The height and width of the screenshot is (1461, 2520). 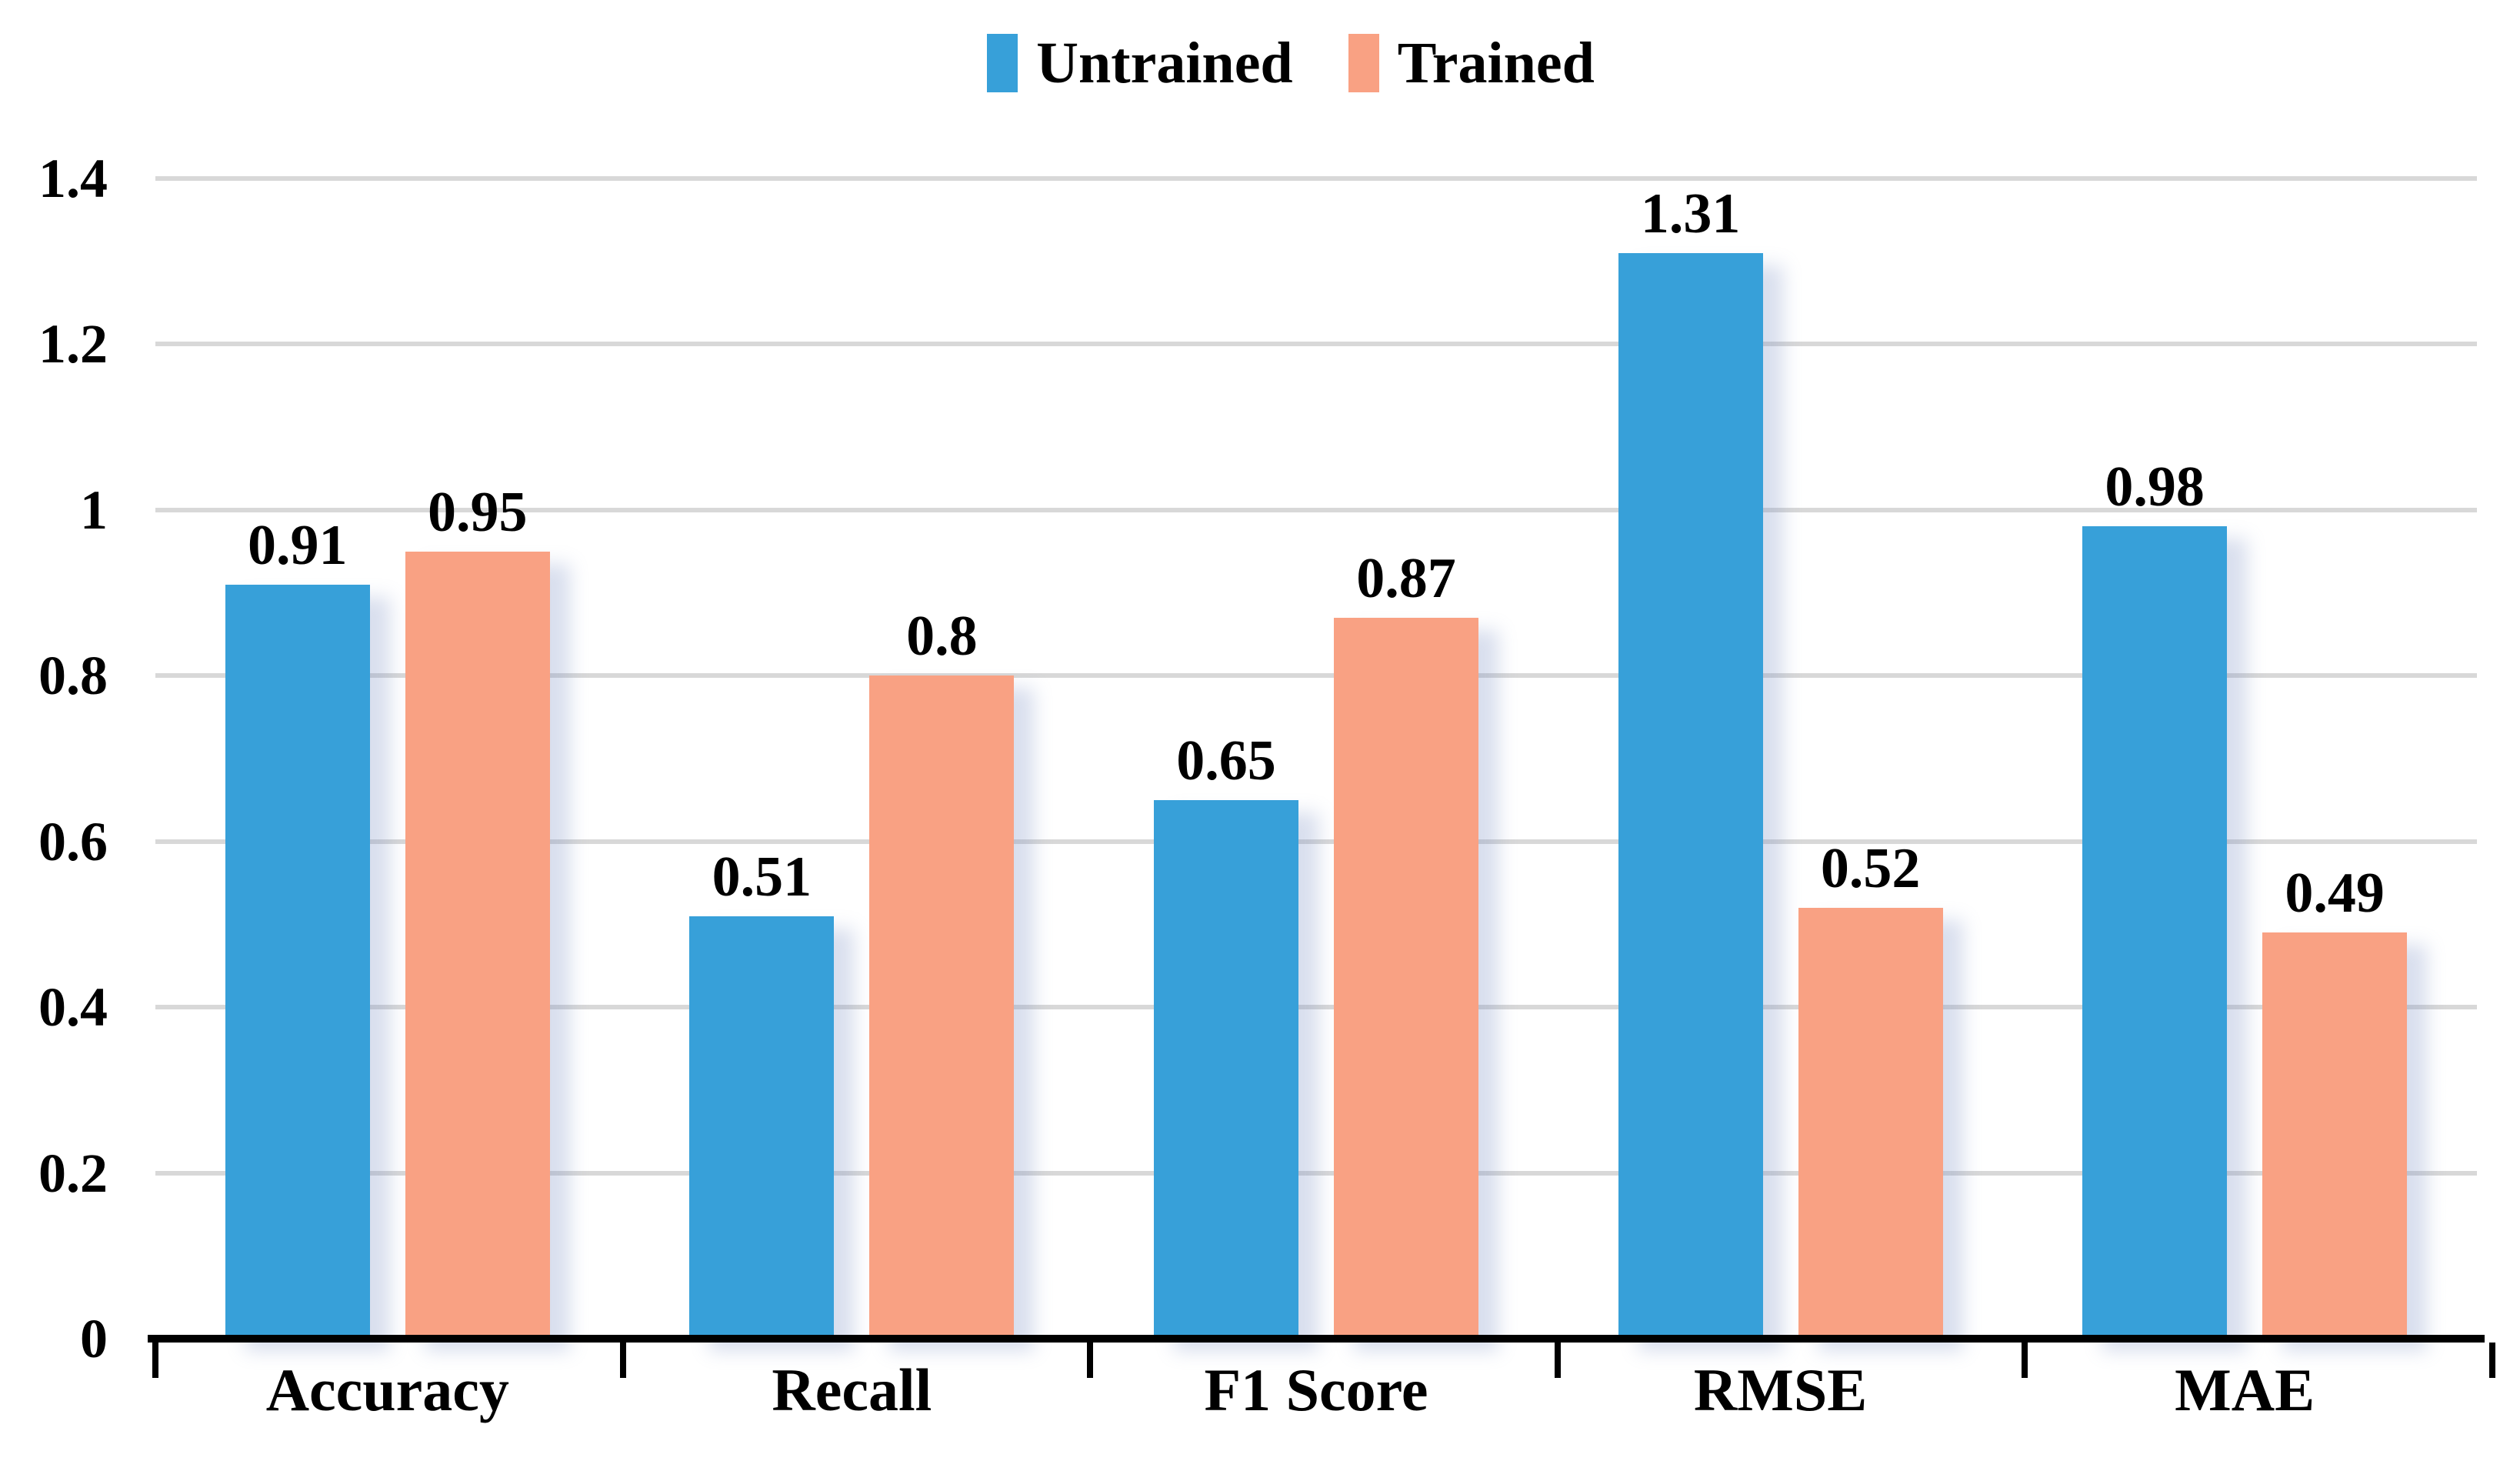 What do you see at coordinates (387, 1389) in the screenshot?
I see `x-category-label-accuracy: Accuracy` at bounding box center [387, 1389].